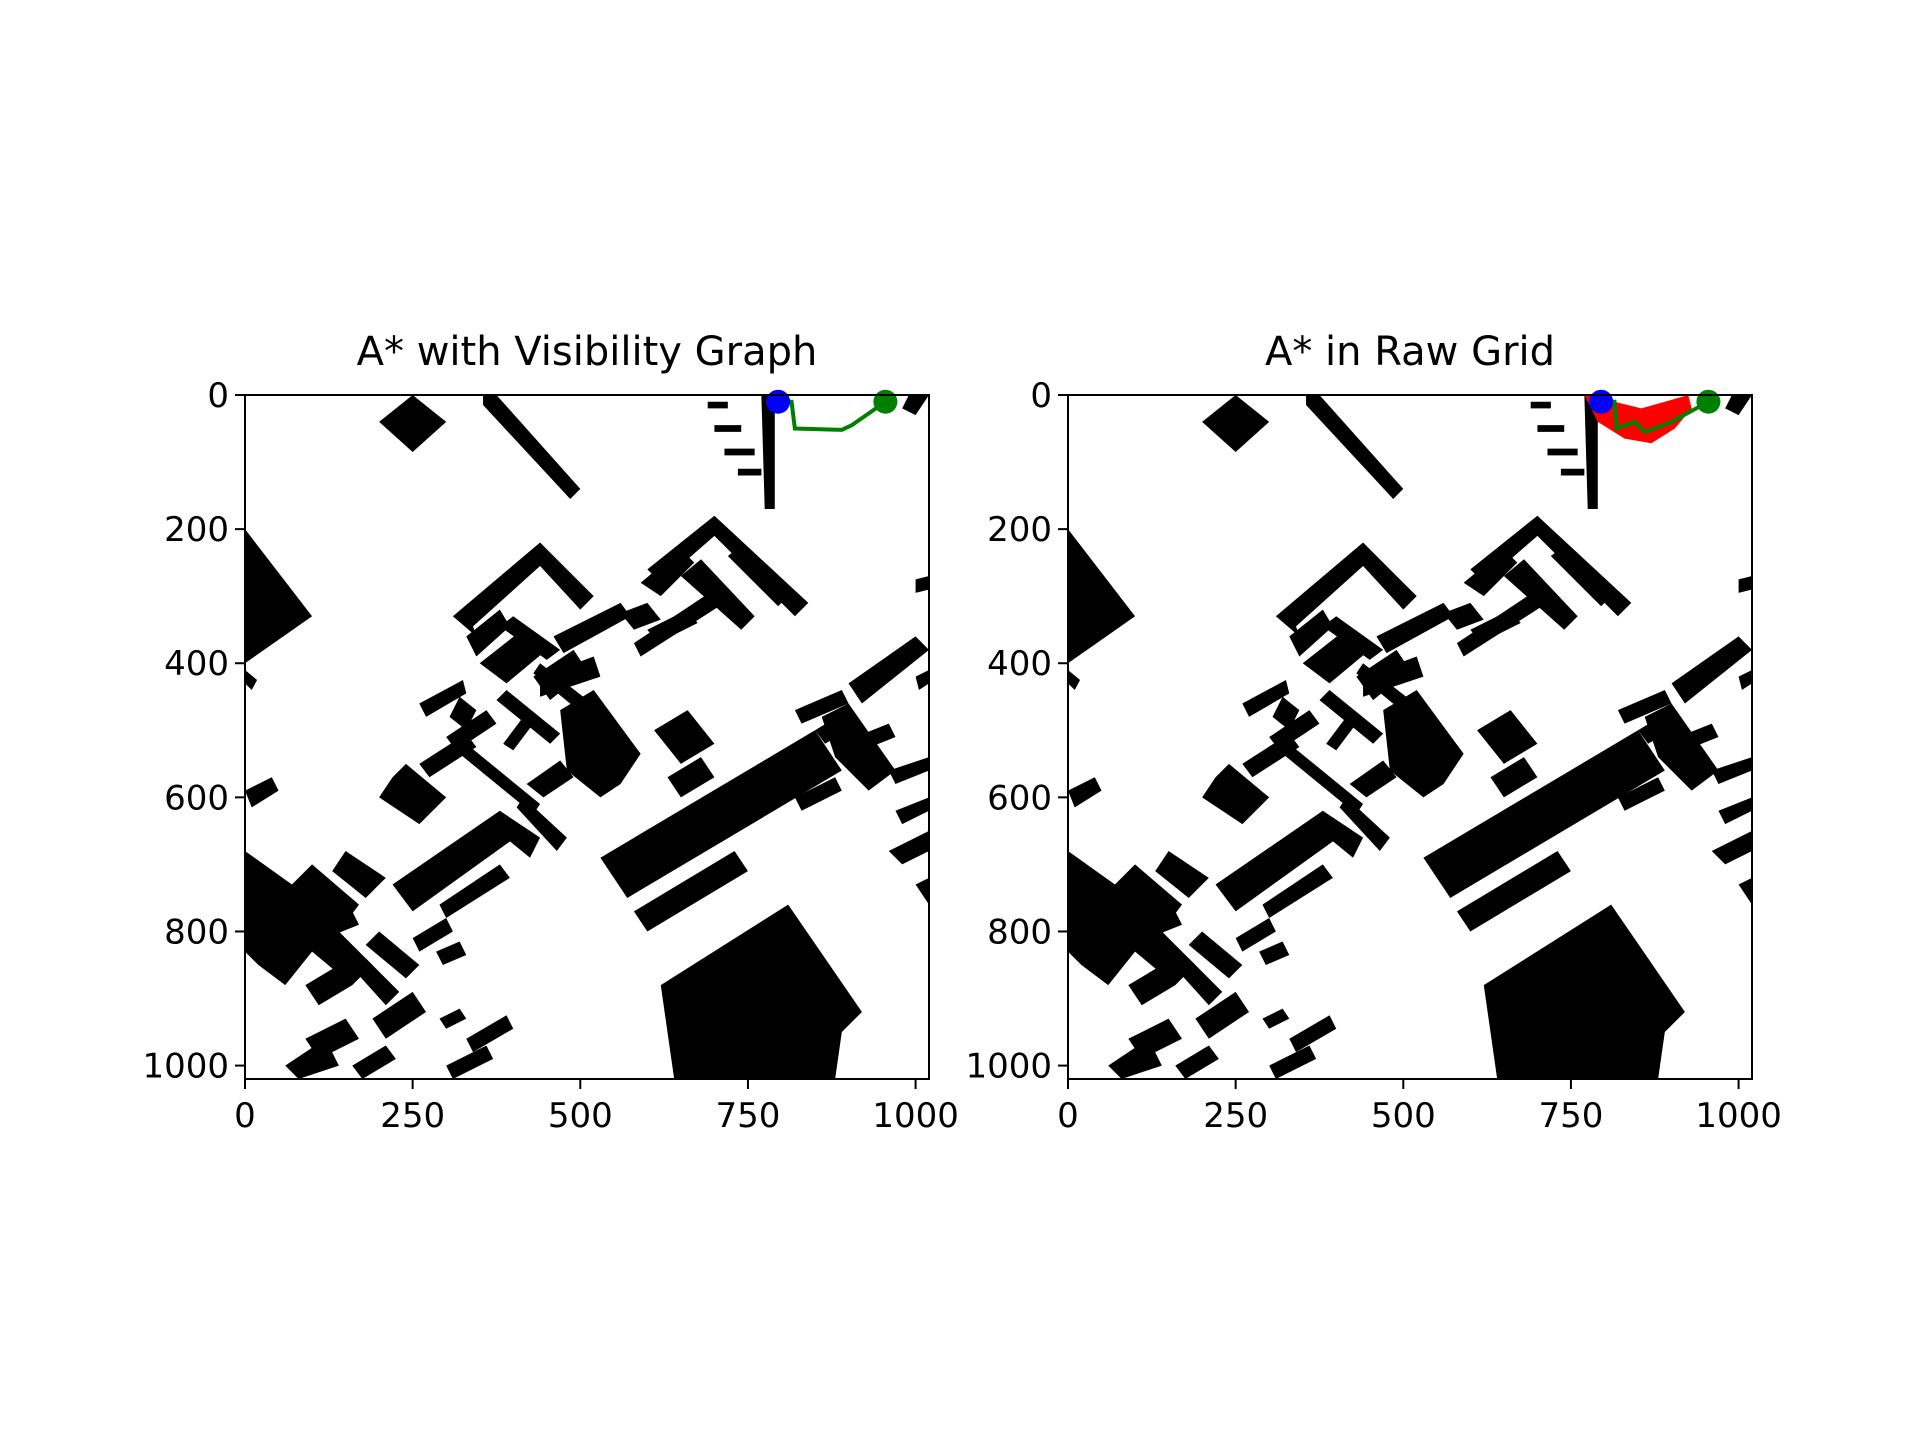 The height and width of the screenshot is (1440, 1920). I want to click on panel-title: A* in Raw Grid, so click(1410, 352).